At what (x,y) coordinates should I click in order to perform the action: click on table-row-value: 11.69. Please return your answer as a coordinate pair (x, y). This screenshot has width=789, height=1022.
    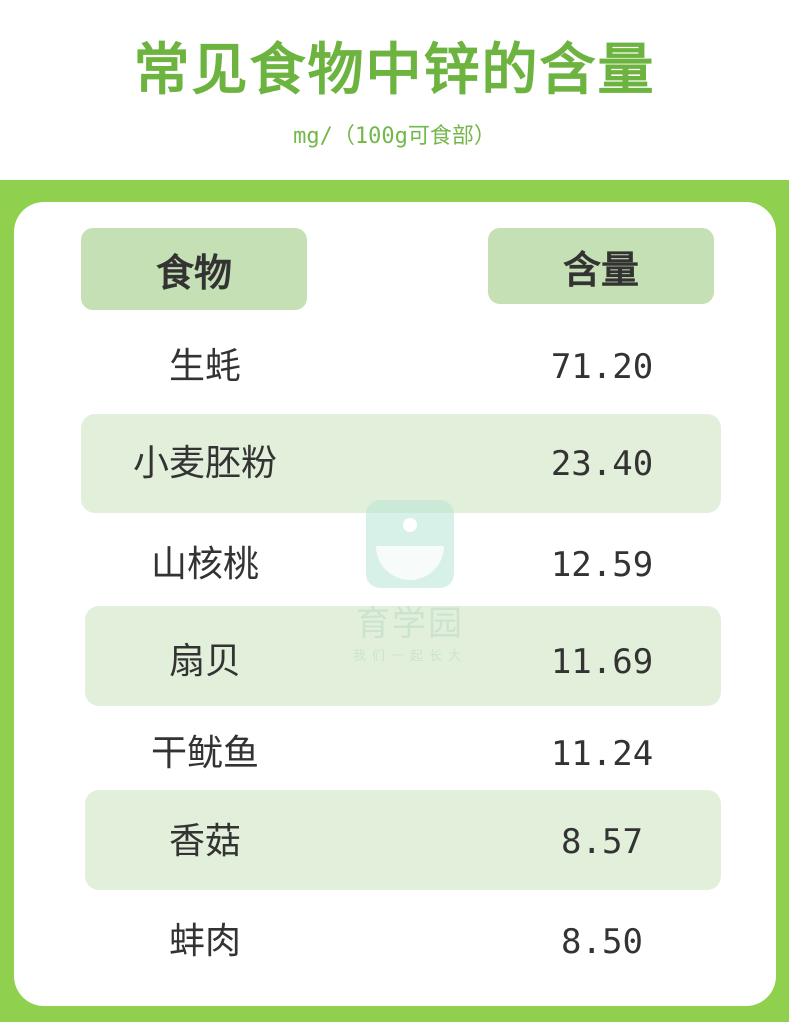
    Looking at the image, I should click on (602, 662).